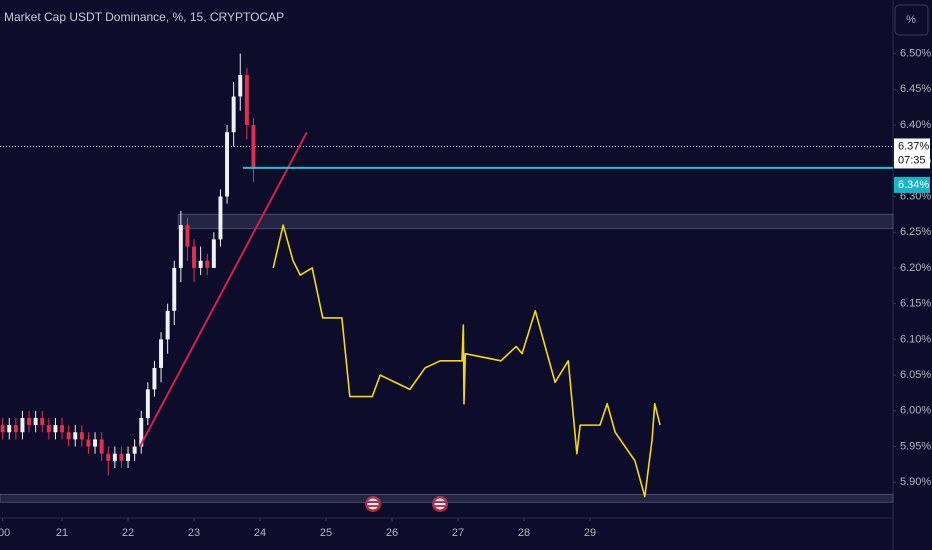 Image resolution: width=932 pixels, height=550 pixels. Describe the element at coordinates (915, 304) in the screenshot. I see `y-tick-label: 6.15%` at that location.